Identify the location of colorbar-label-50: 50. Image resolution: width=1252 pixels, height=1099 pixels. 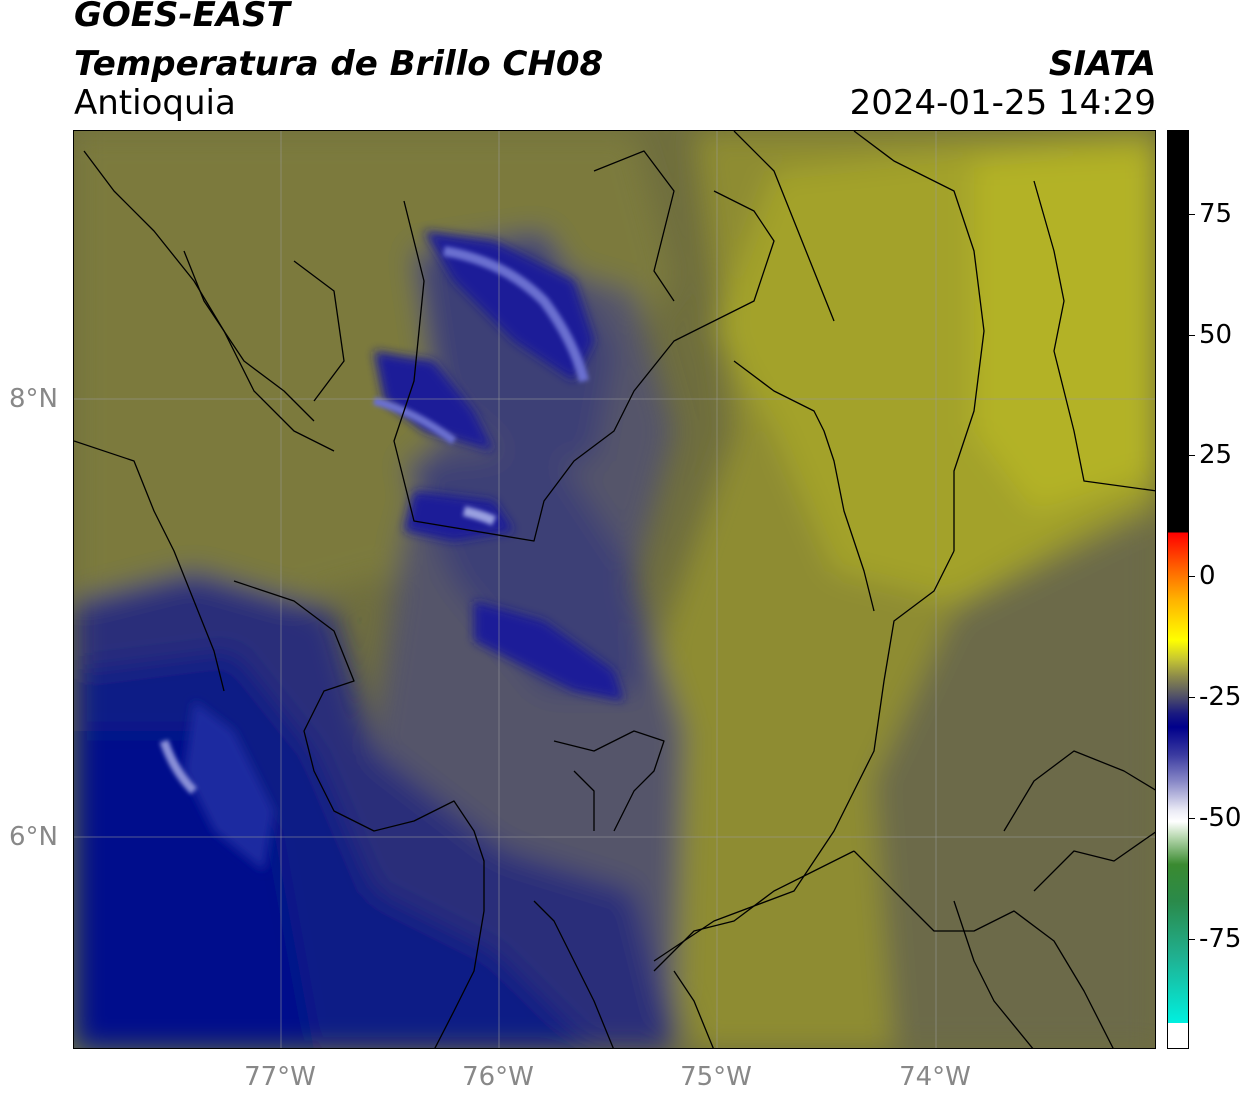
(1216, 335).